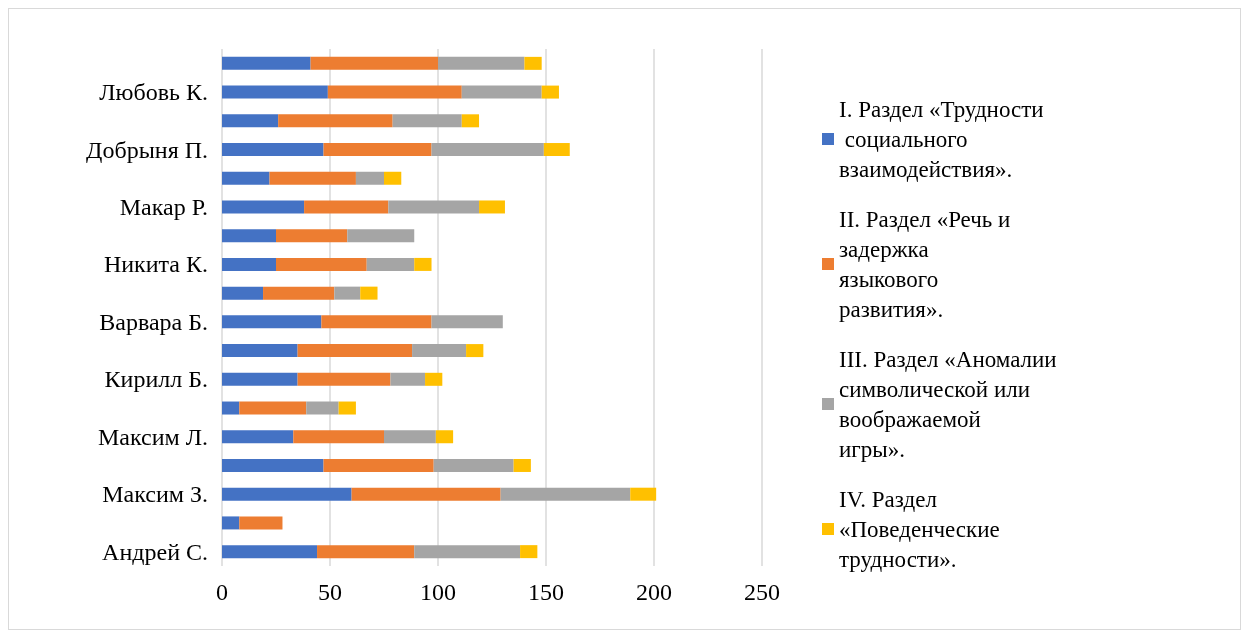 This screenshot has width=1247, height=638. Describe the element at coordinates (155, 264) in the screenshot. I see `y-tick-label: Никита К.` at that location.